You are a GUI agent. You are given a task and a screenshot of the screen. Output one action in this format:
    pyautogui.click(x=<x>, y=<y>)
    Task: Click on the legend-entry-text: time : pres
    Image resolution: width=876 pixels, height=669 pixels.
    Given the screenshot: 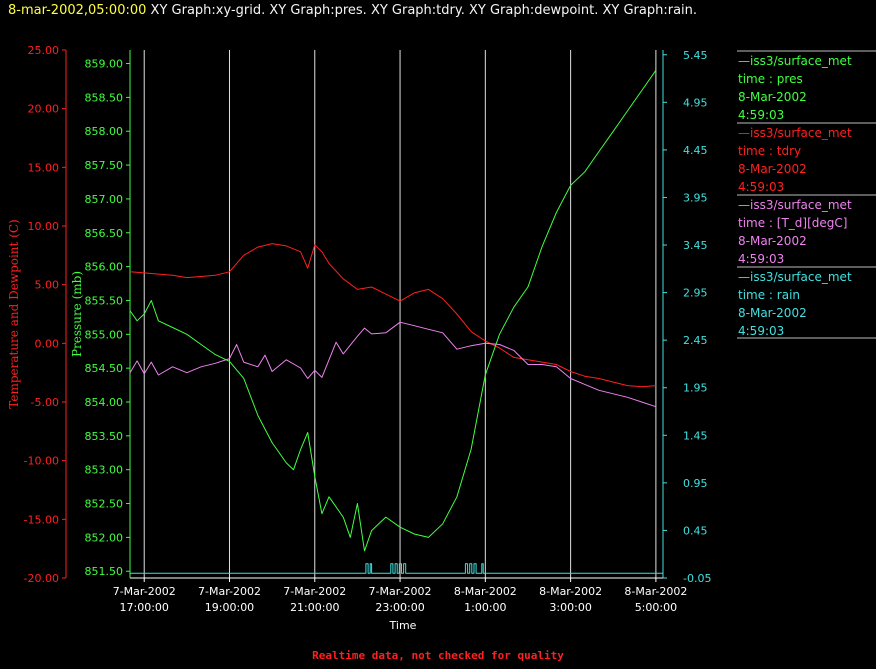 What is the action you would take?
    pyautogui.click(x=770, y=79)
    